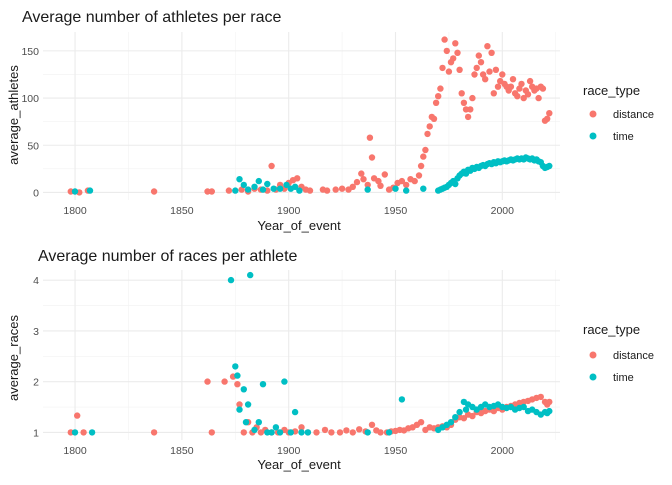 The width and height of the screenshot is (672, 485). I want to click on legend-key-distance, so click(593, 114).